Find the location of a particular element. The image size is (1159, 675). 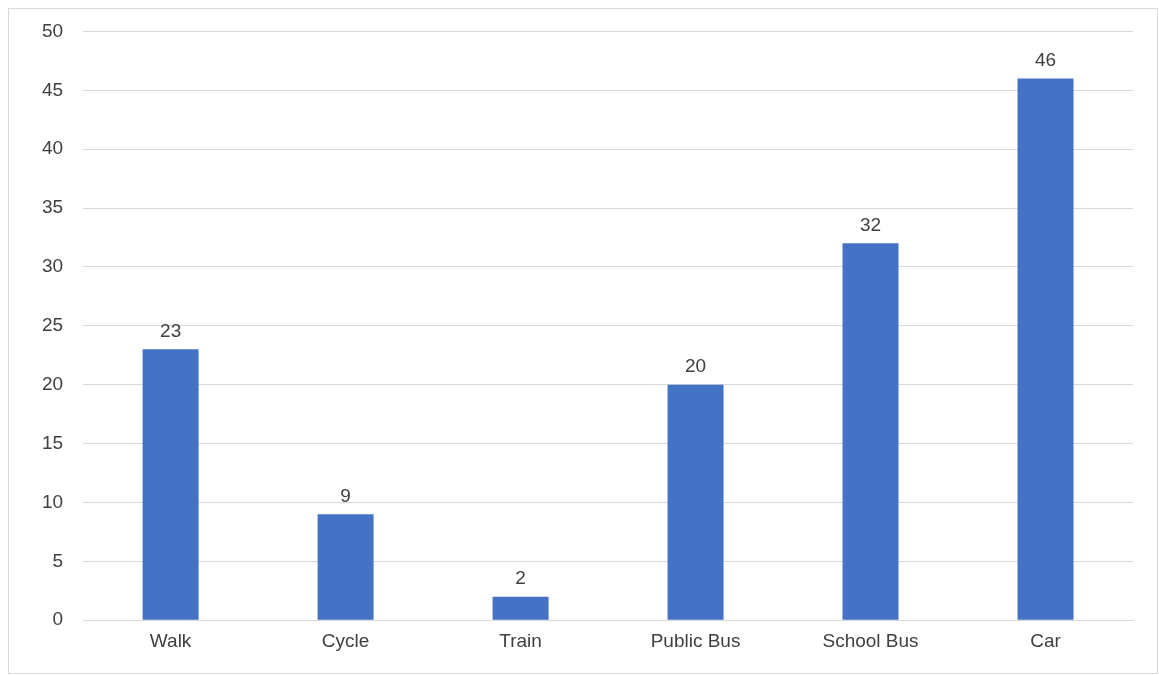

data-label: 2 is located at coordinates (520, 578).